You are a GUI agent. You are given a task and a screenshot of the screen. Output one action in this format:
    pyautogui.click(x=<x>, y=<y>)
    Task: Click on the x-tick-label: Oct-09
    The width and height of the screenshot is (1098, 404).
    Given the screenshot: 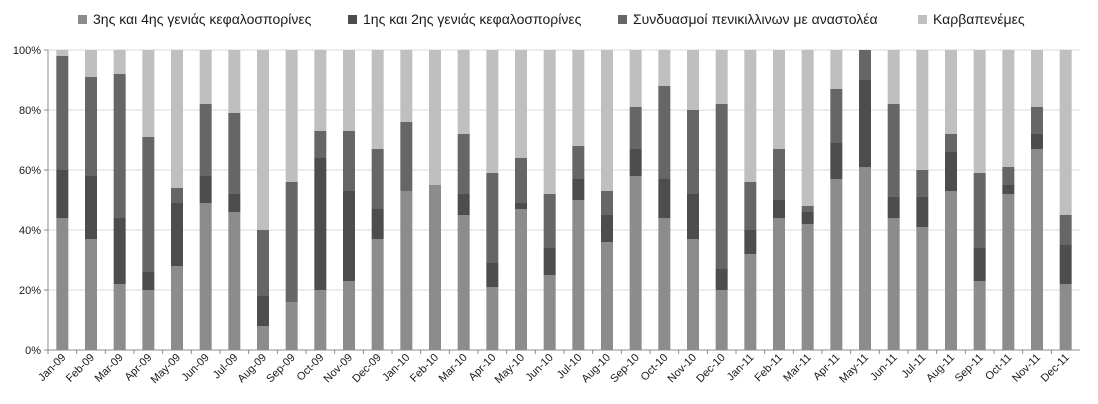 What is the action you would take?
    pyautogui.click(x=311, y=368)
    